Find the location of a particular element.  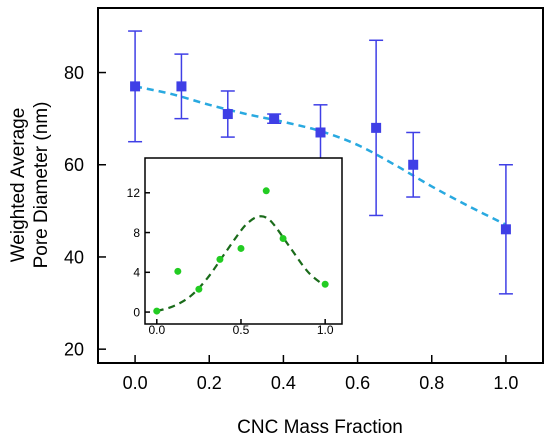

y-tick-label: 8 is located at coordinates (136, 233).